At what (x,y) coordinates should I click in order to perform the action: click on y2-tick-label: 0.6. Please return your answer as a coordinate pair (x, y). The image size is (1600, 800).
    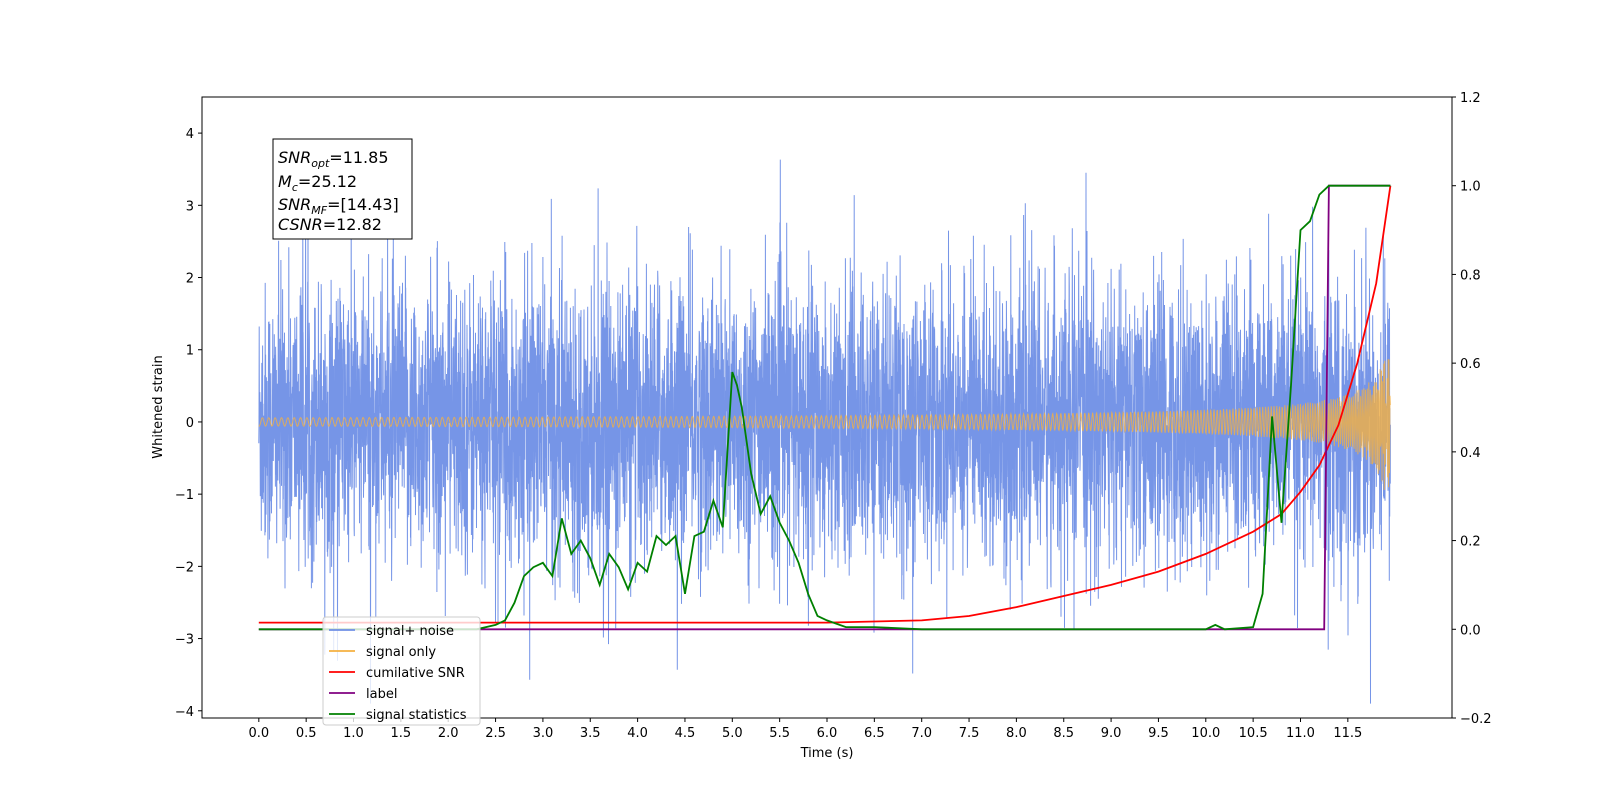
    Looking at the image, I should click on (1470, 364).